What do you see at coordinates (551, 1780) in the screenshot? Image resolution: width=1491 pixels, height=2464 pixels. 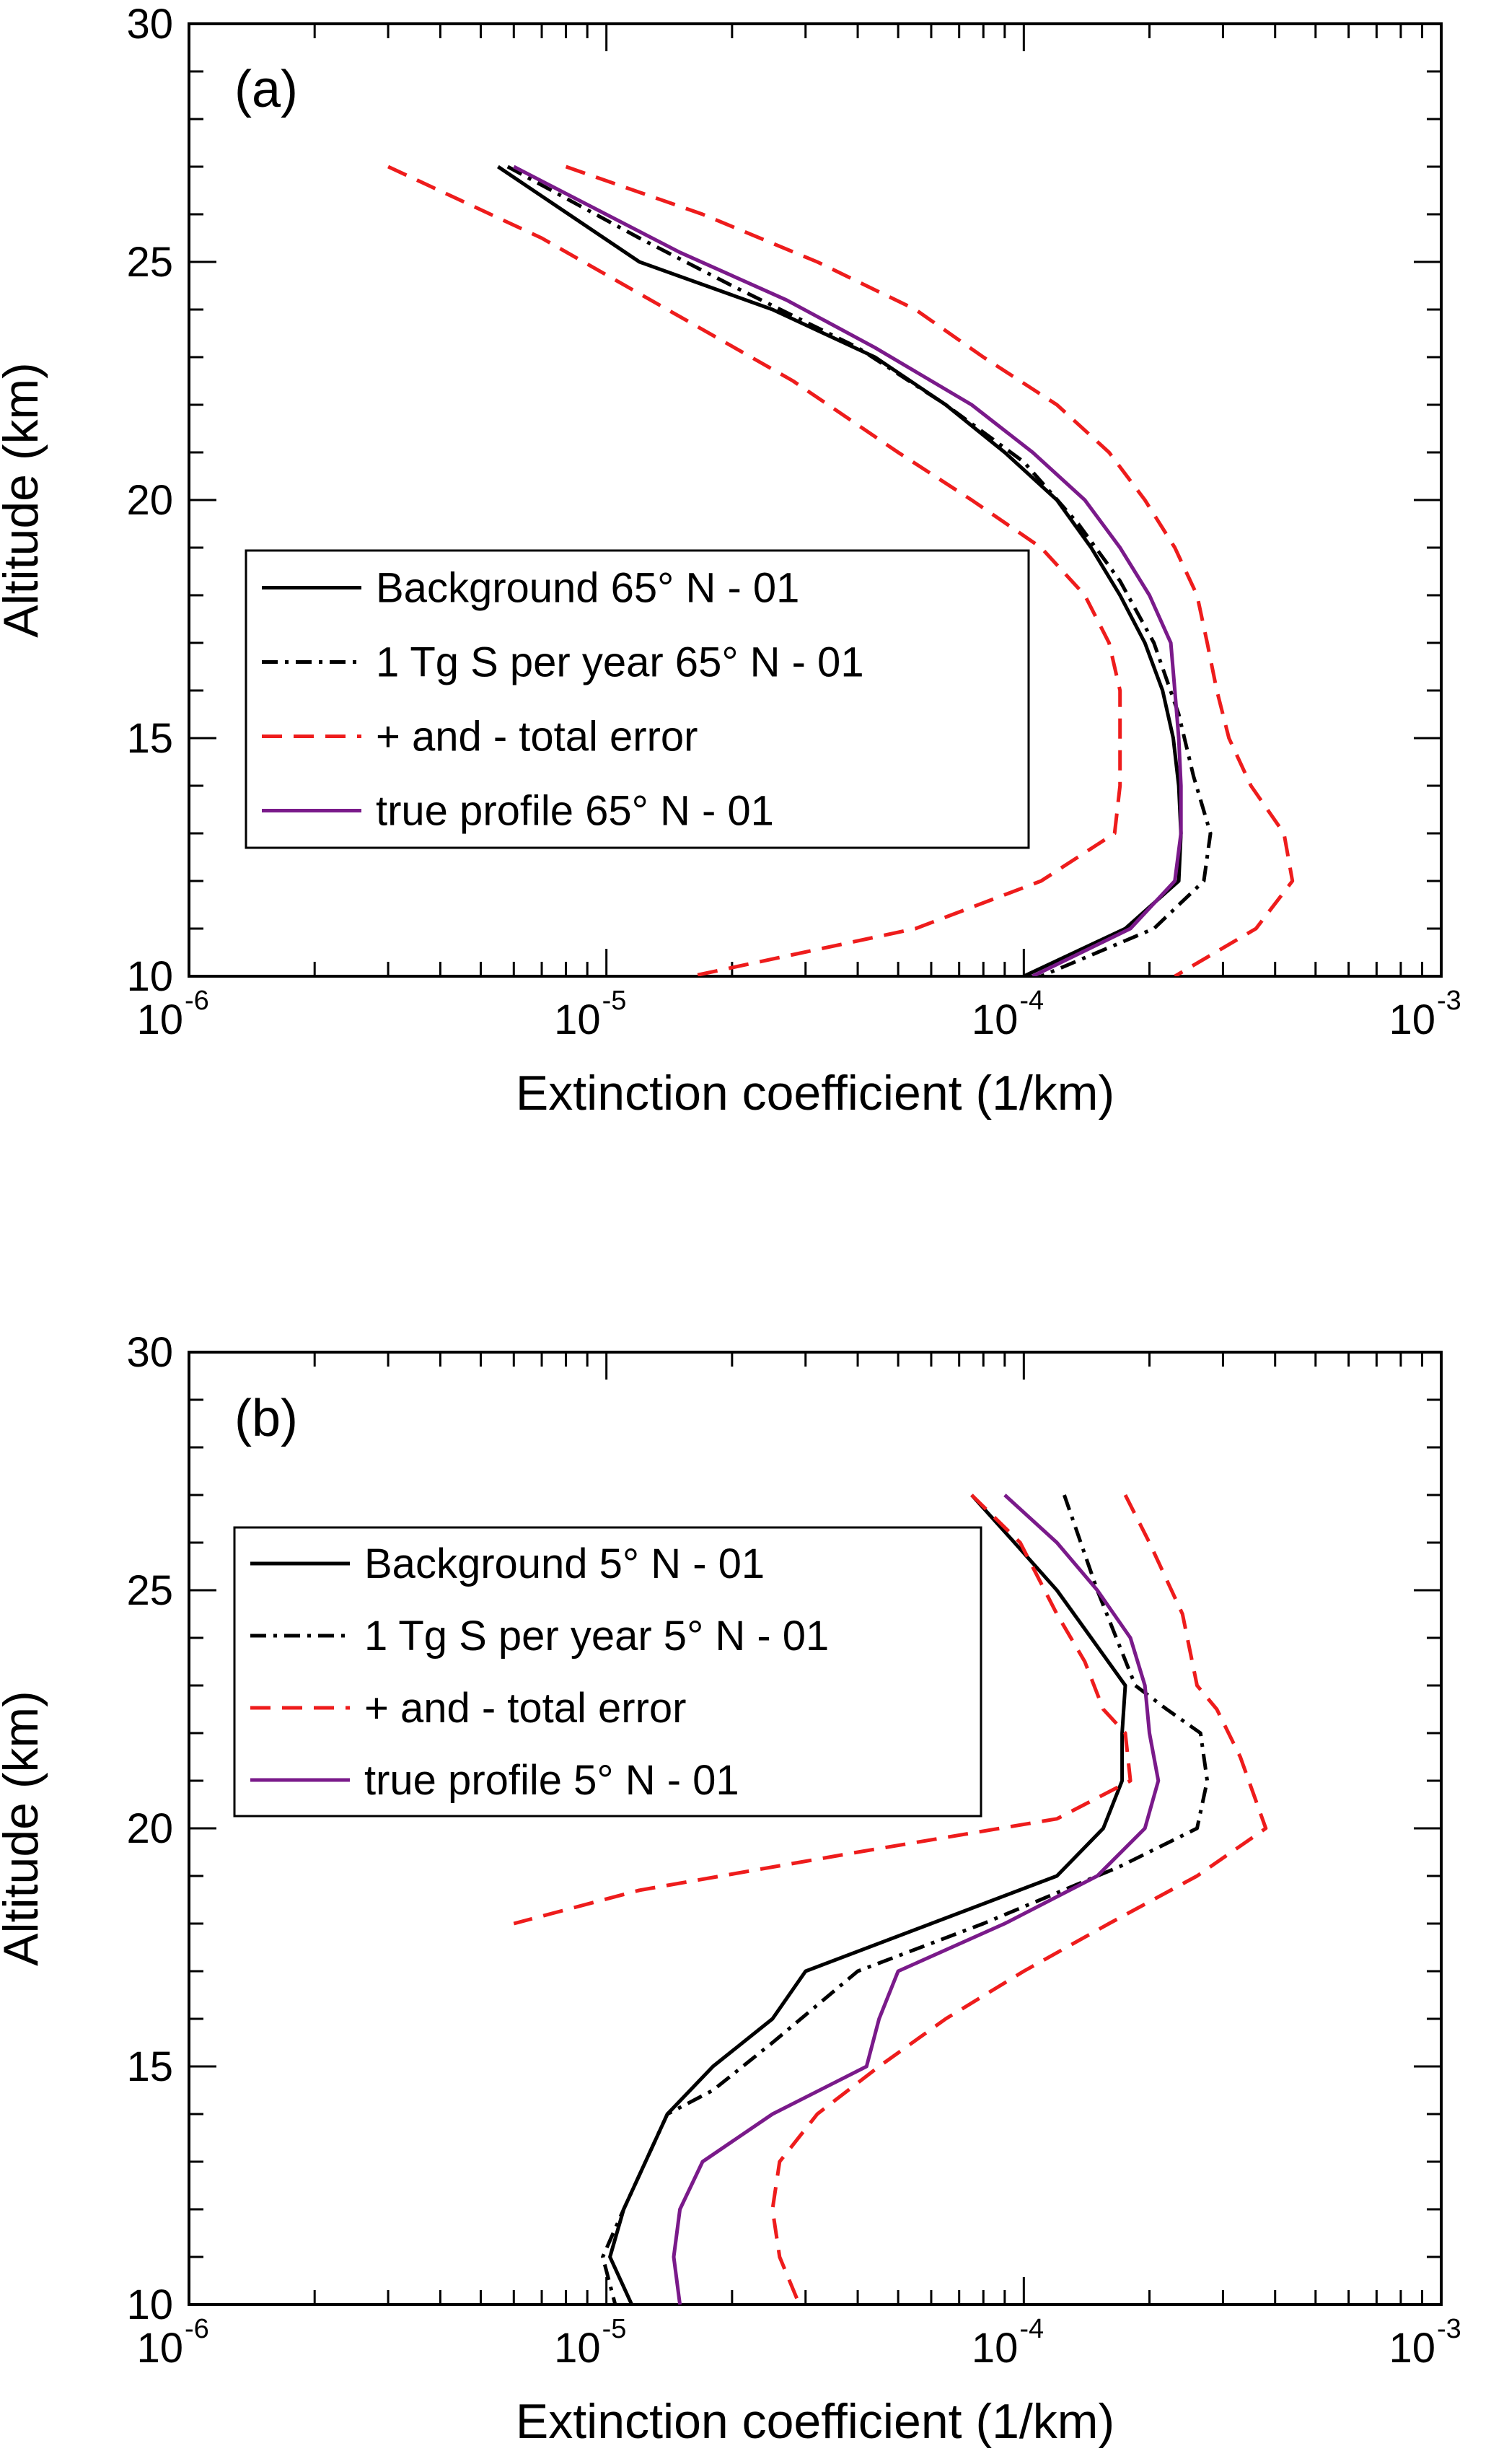 I see `legend-label: true profile 5° N - 01` at bounding box center [551, 1780].